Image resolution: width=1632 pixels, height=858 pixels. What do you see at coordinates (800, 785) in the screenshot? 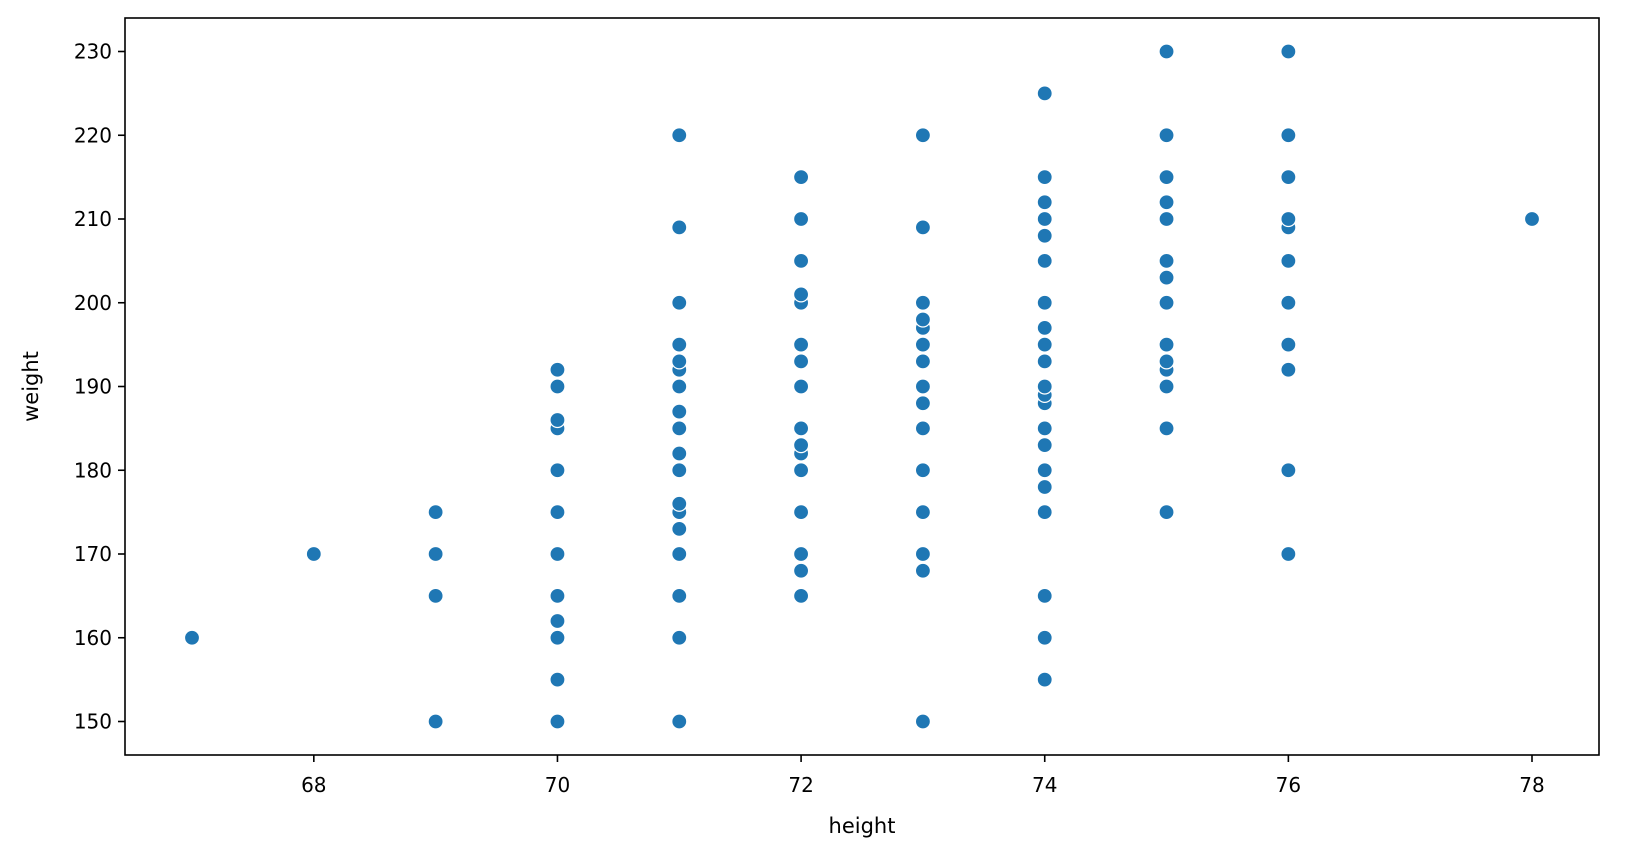
I see `x-tick-label: 72` at bounding box center [800, 785].